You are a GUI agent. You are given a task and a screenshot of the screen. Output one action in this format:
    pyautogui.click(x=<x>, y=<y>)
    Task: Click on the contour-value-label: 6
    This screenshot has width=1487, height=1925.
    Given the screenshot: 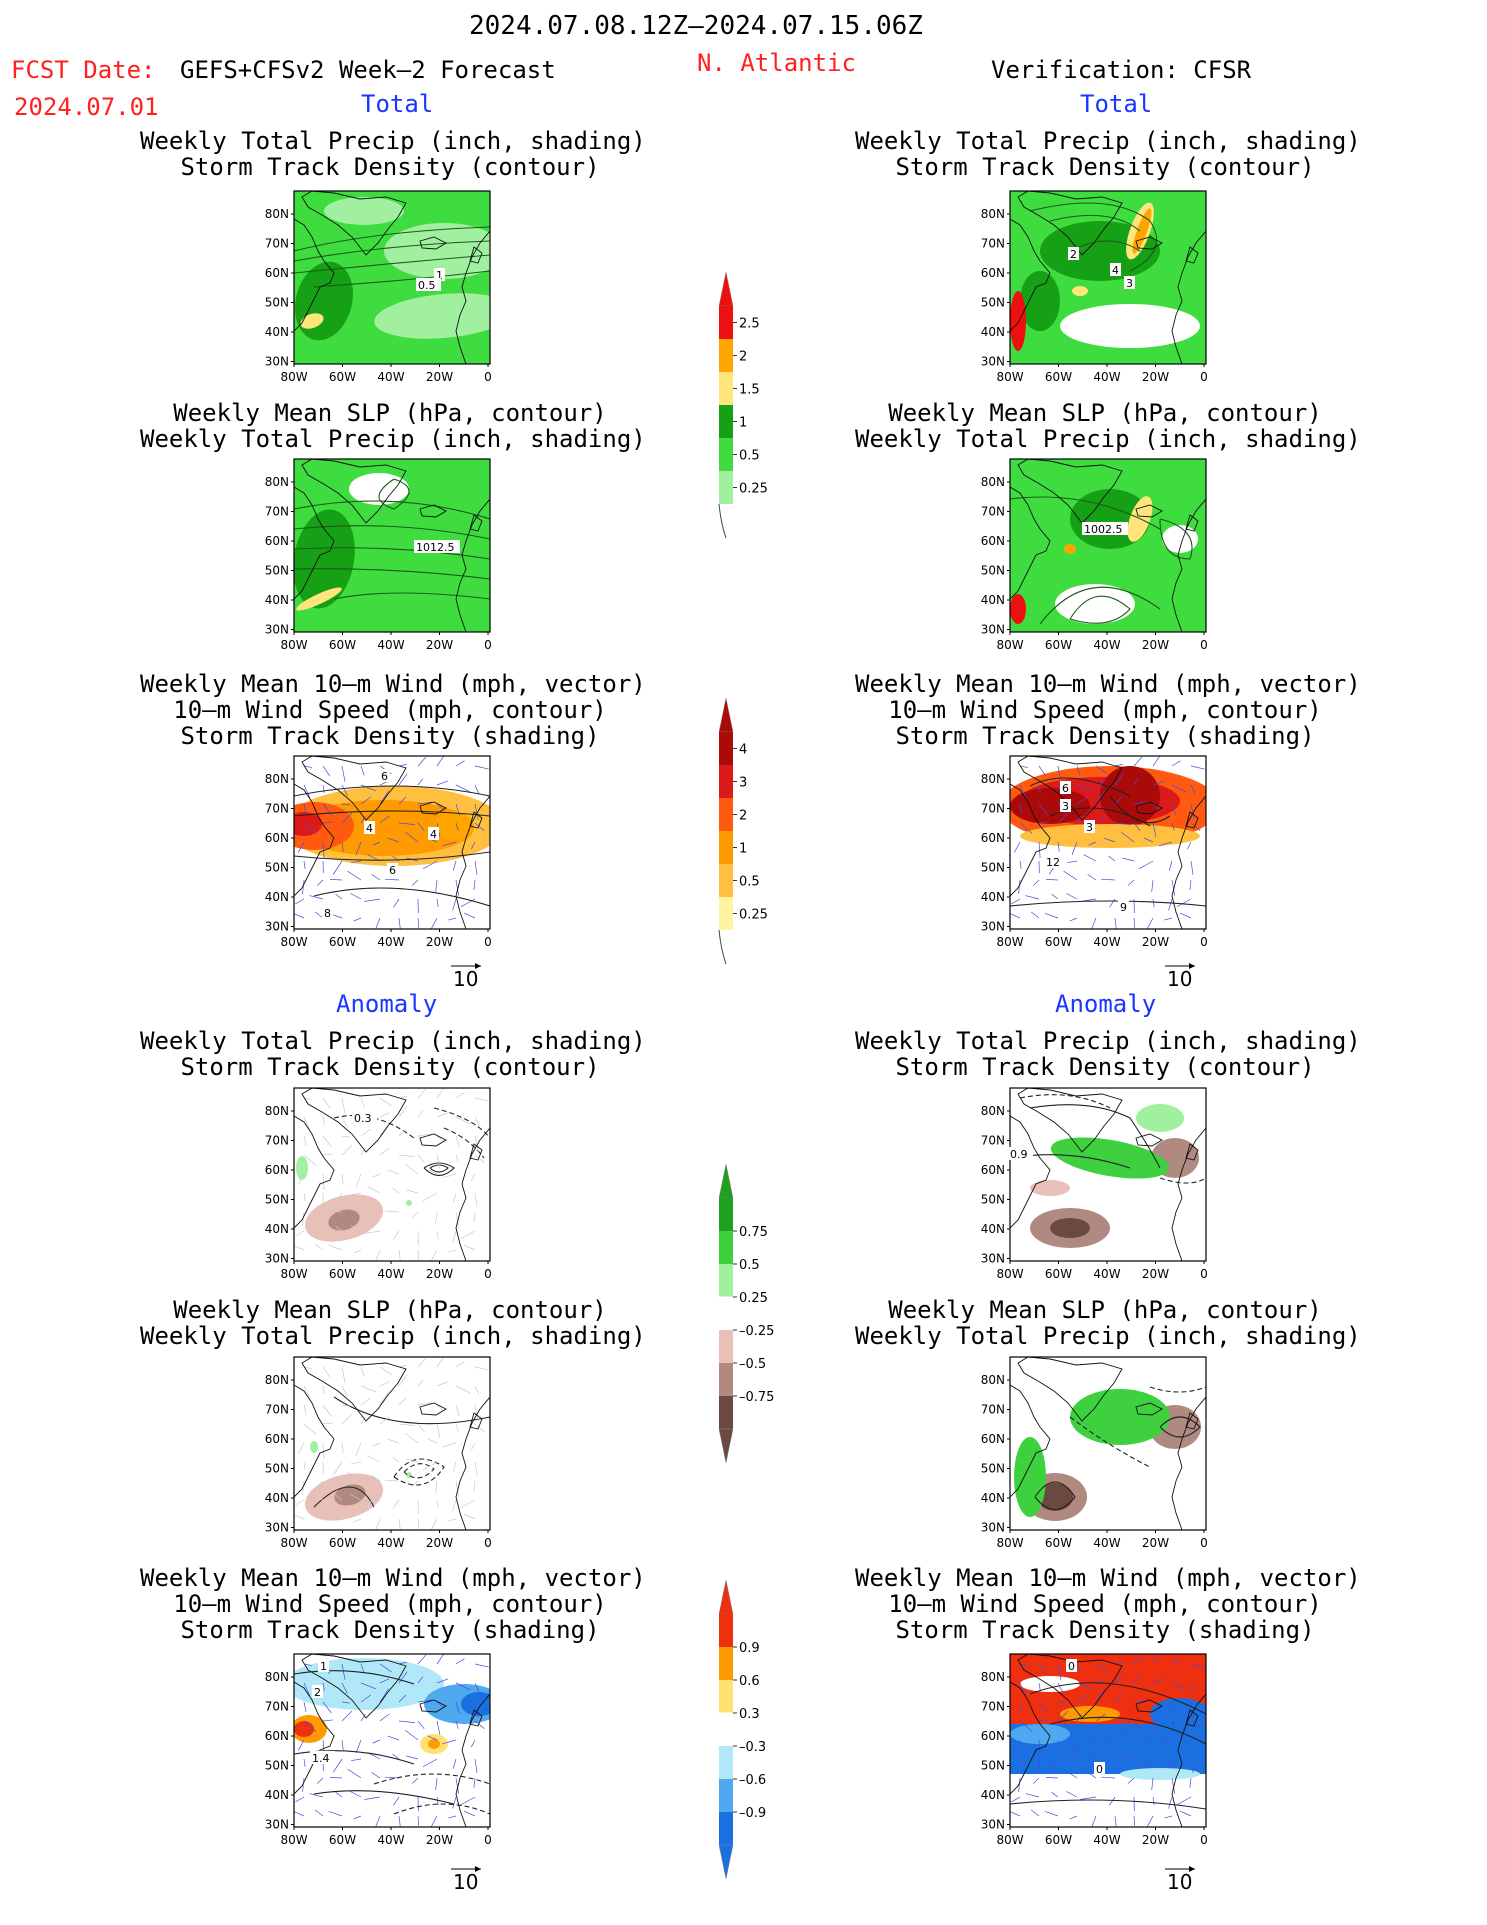 What is the action you would take?
    pyautogui.click(x=1065, y=788)
    